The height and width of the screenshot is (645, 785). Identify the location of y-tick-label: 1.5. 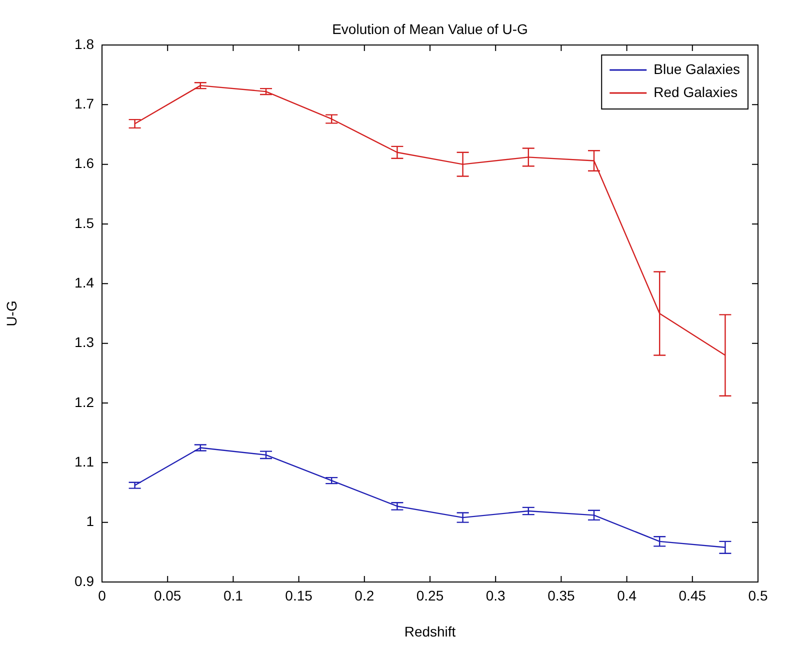
(84, 222).